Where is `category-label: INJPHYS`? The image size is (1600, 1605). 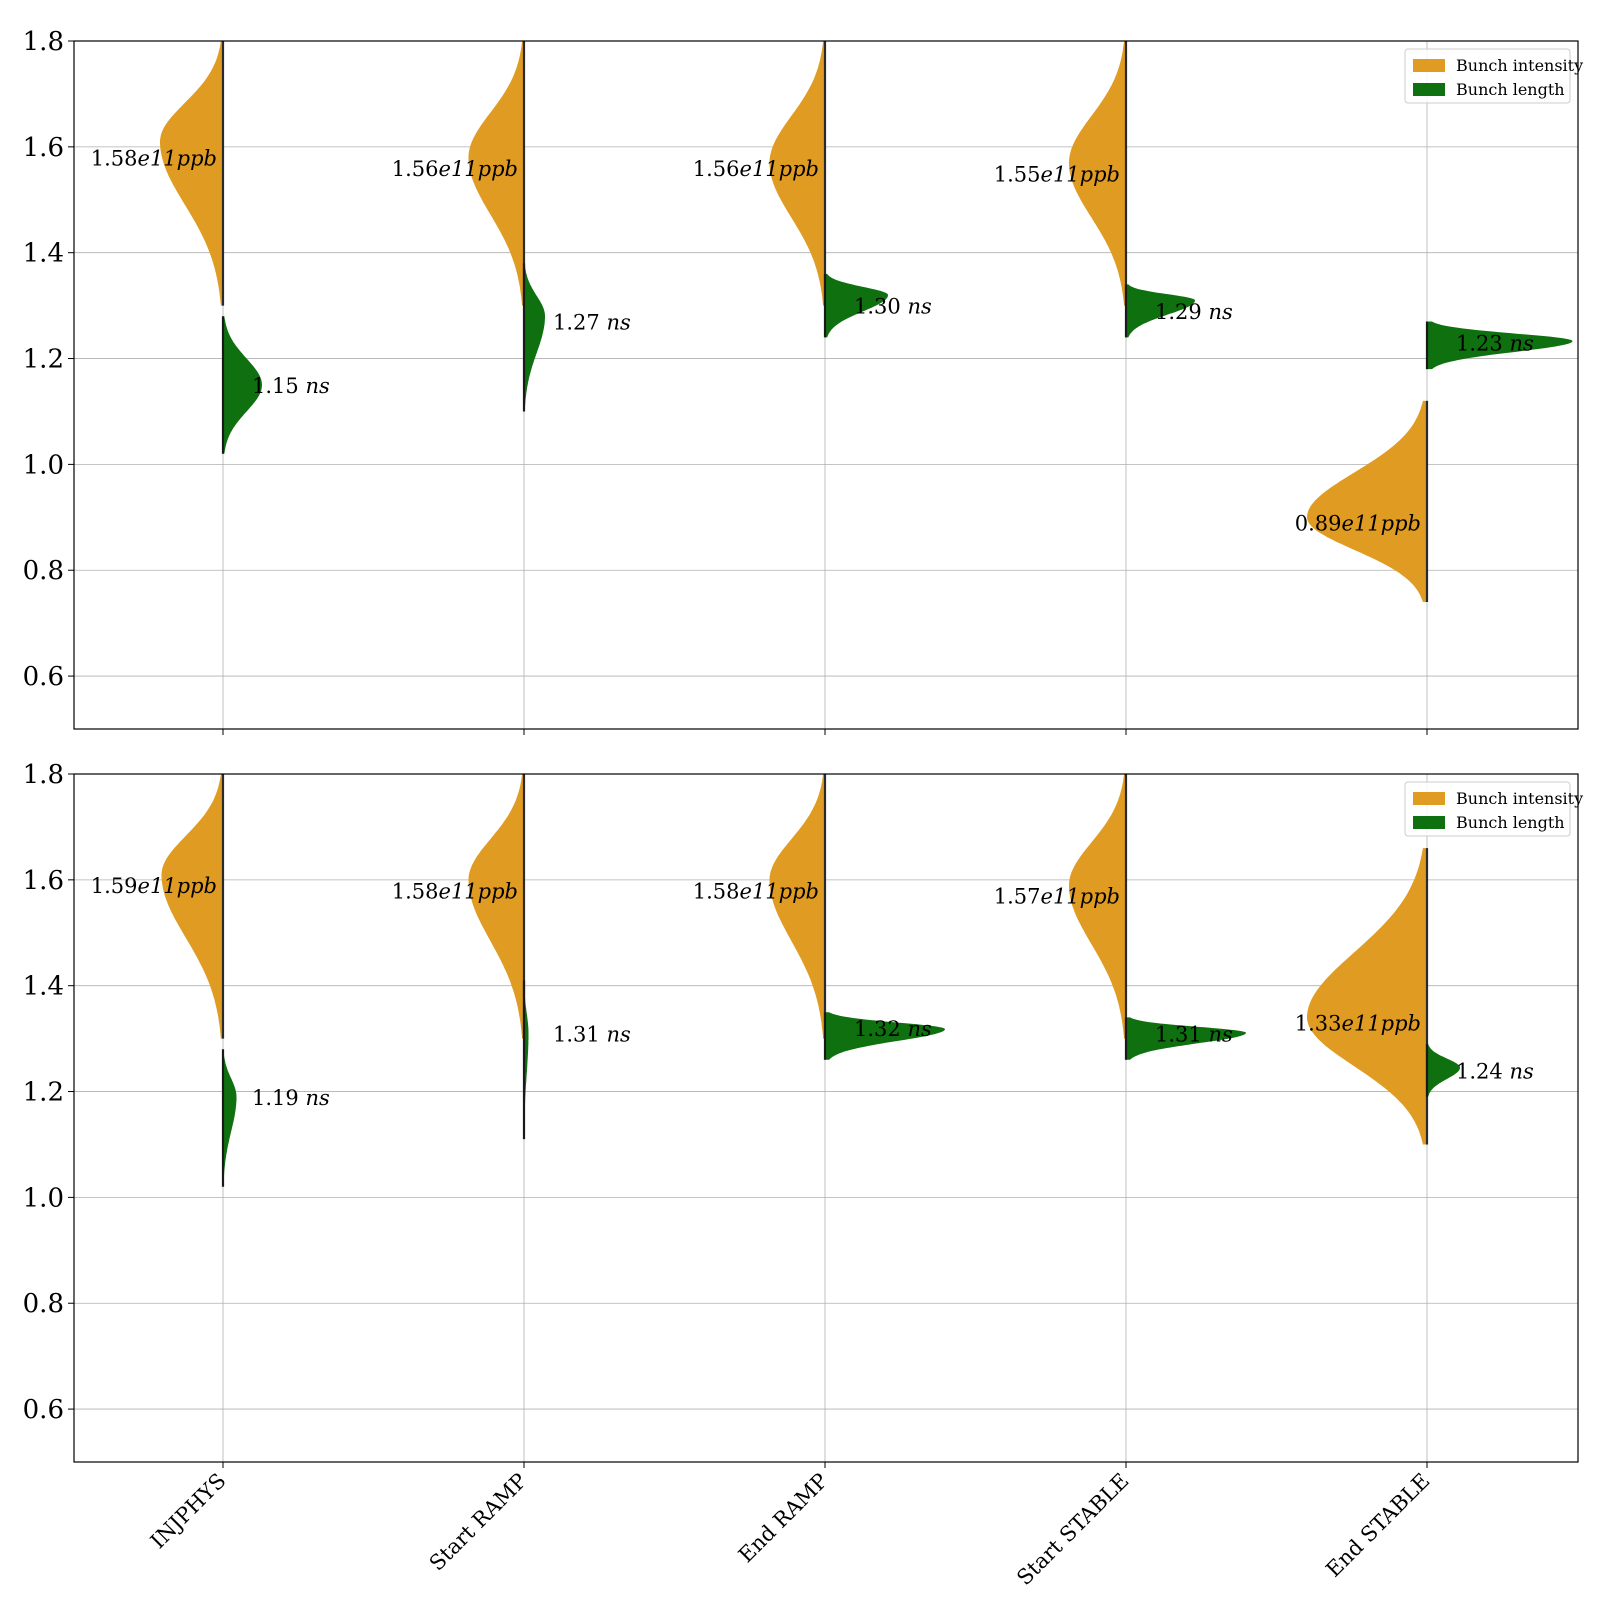
category-label: INJPHYS is located at coordinates (188, 1511).